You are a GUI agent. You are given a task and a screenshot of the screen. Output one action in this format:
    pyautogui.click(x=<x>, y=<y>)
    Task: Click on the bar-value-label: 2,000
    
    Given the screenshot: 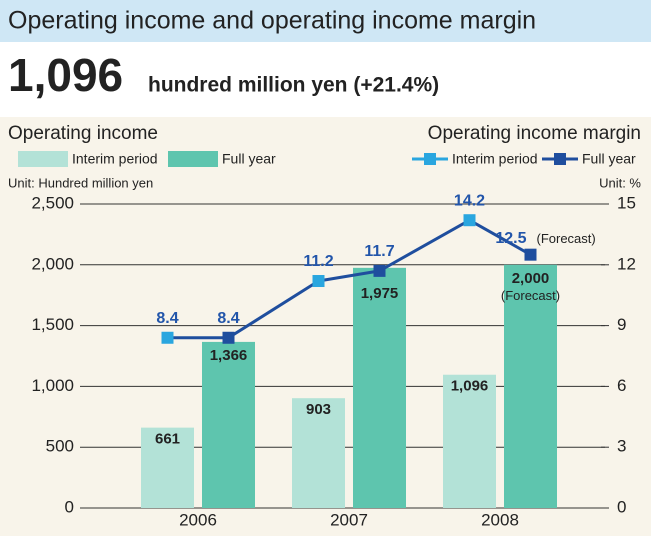 What is the action you would take?
    pyautogui.click(x=531, y=278)
    